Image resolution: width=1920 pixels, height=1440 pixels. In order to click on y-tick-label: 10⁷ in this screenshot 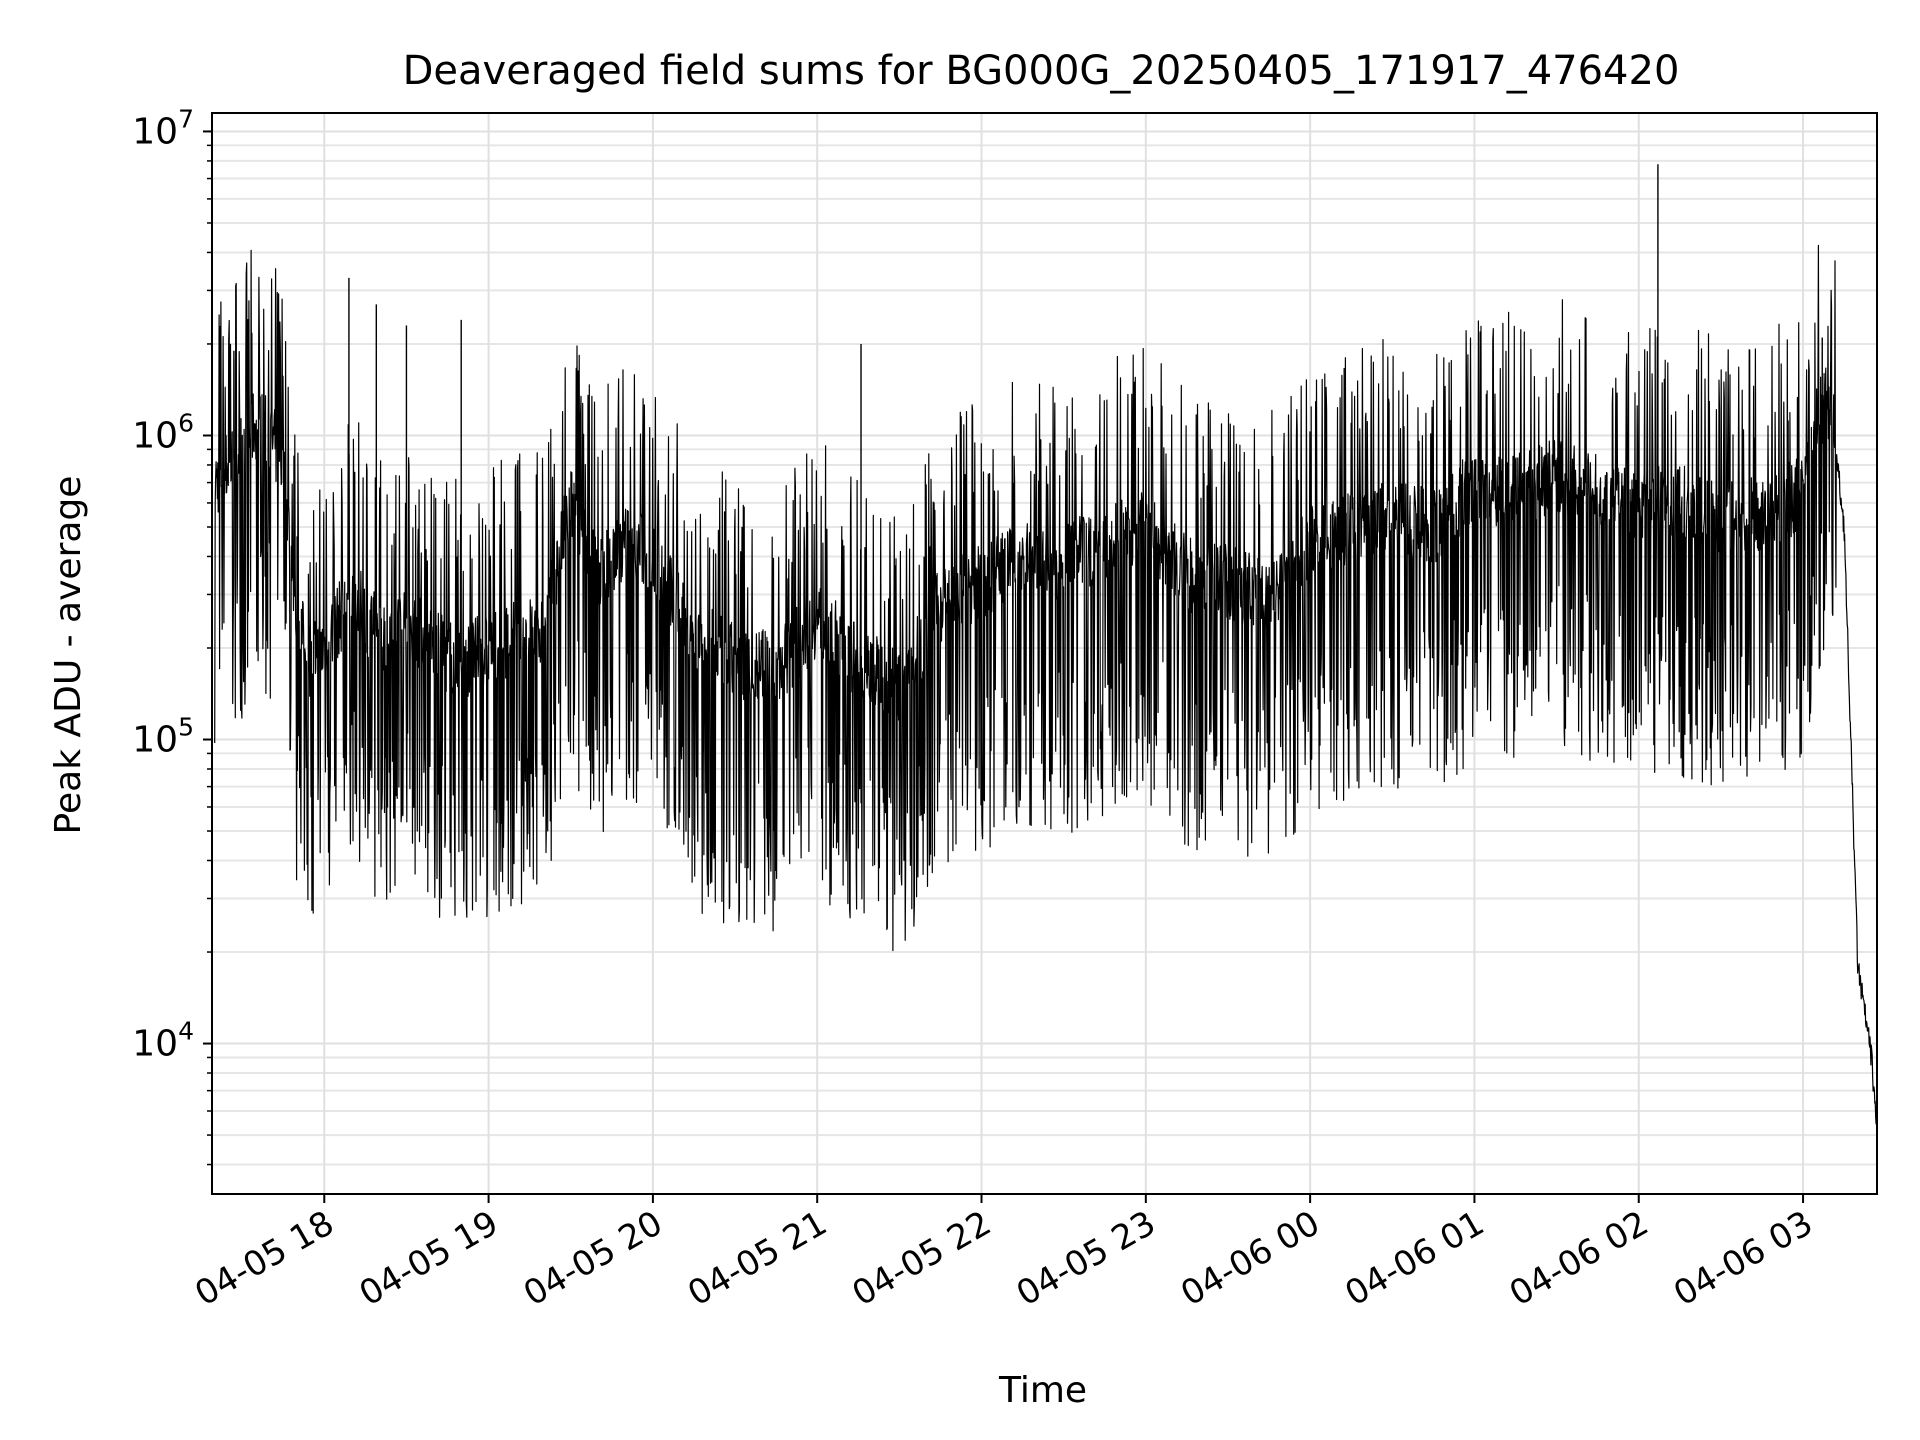, I will do `click(163, 128)`.